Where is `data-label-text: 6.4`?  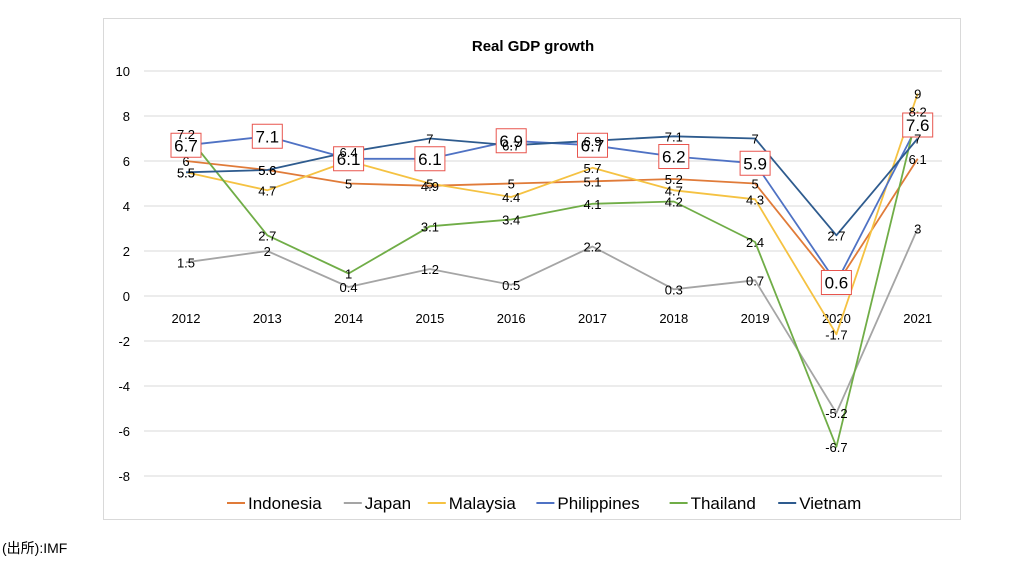
data-label-text: 6.4 is located at coordinates (349, 152).